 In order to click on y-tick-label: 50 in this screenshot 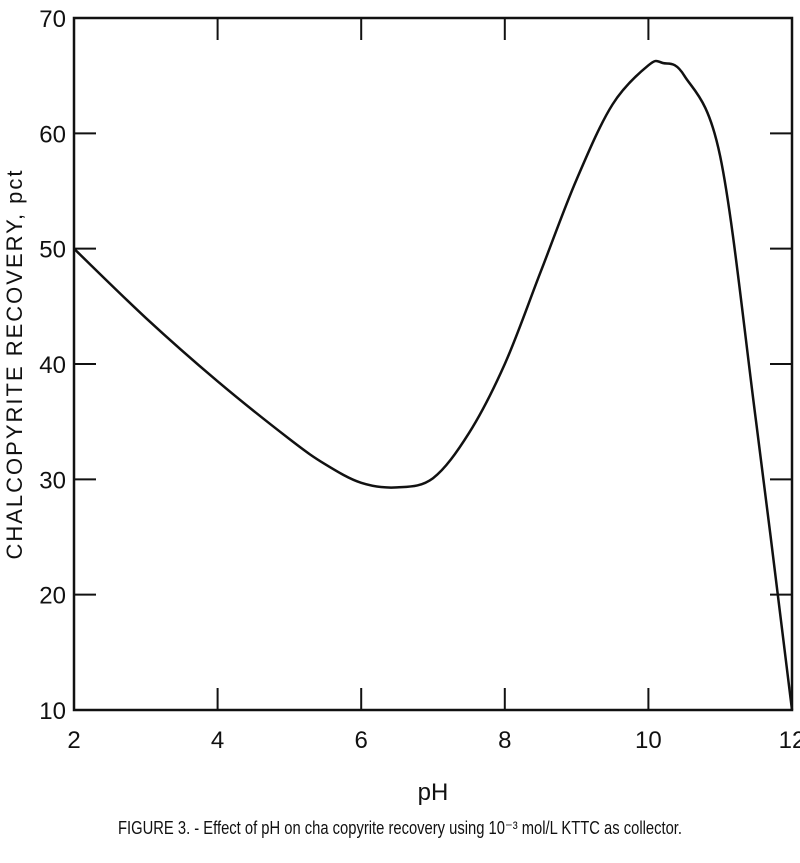, I will do `click(52, 250)`.